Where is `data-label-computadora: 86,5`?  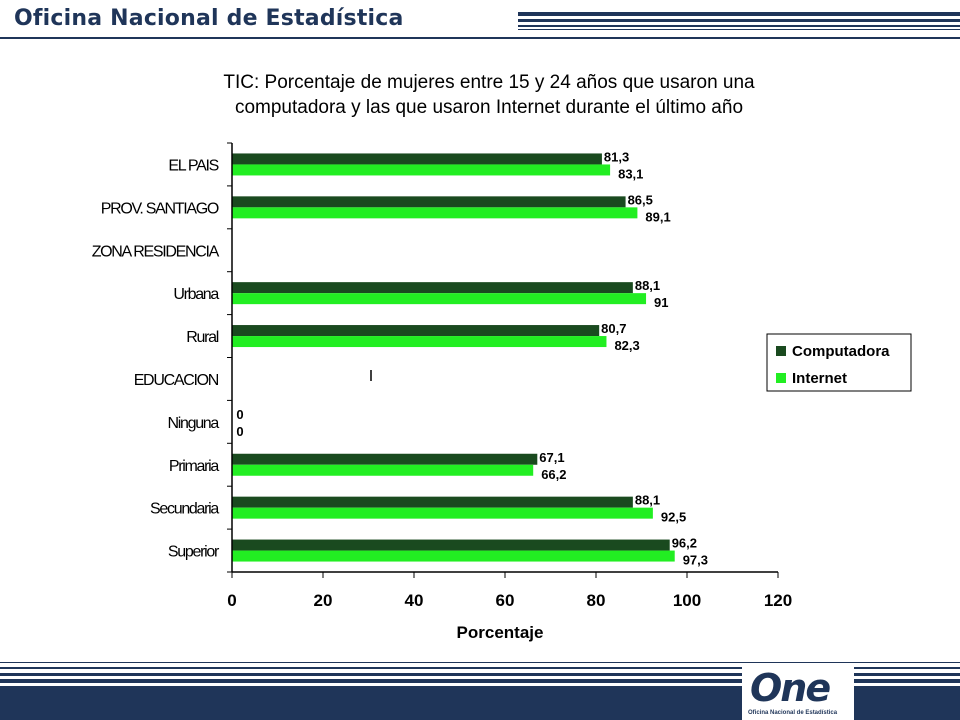 data-label-computadora: 86,5 is located at coordinates (640, 199).